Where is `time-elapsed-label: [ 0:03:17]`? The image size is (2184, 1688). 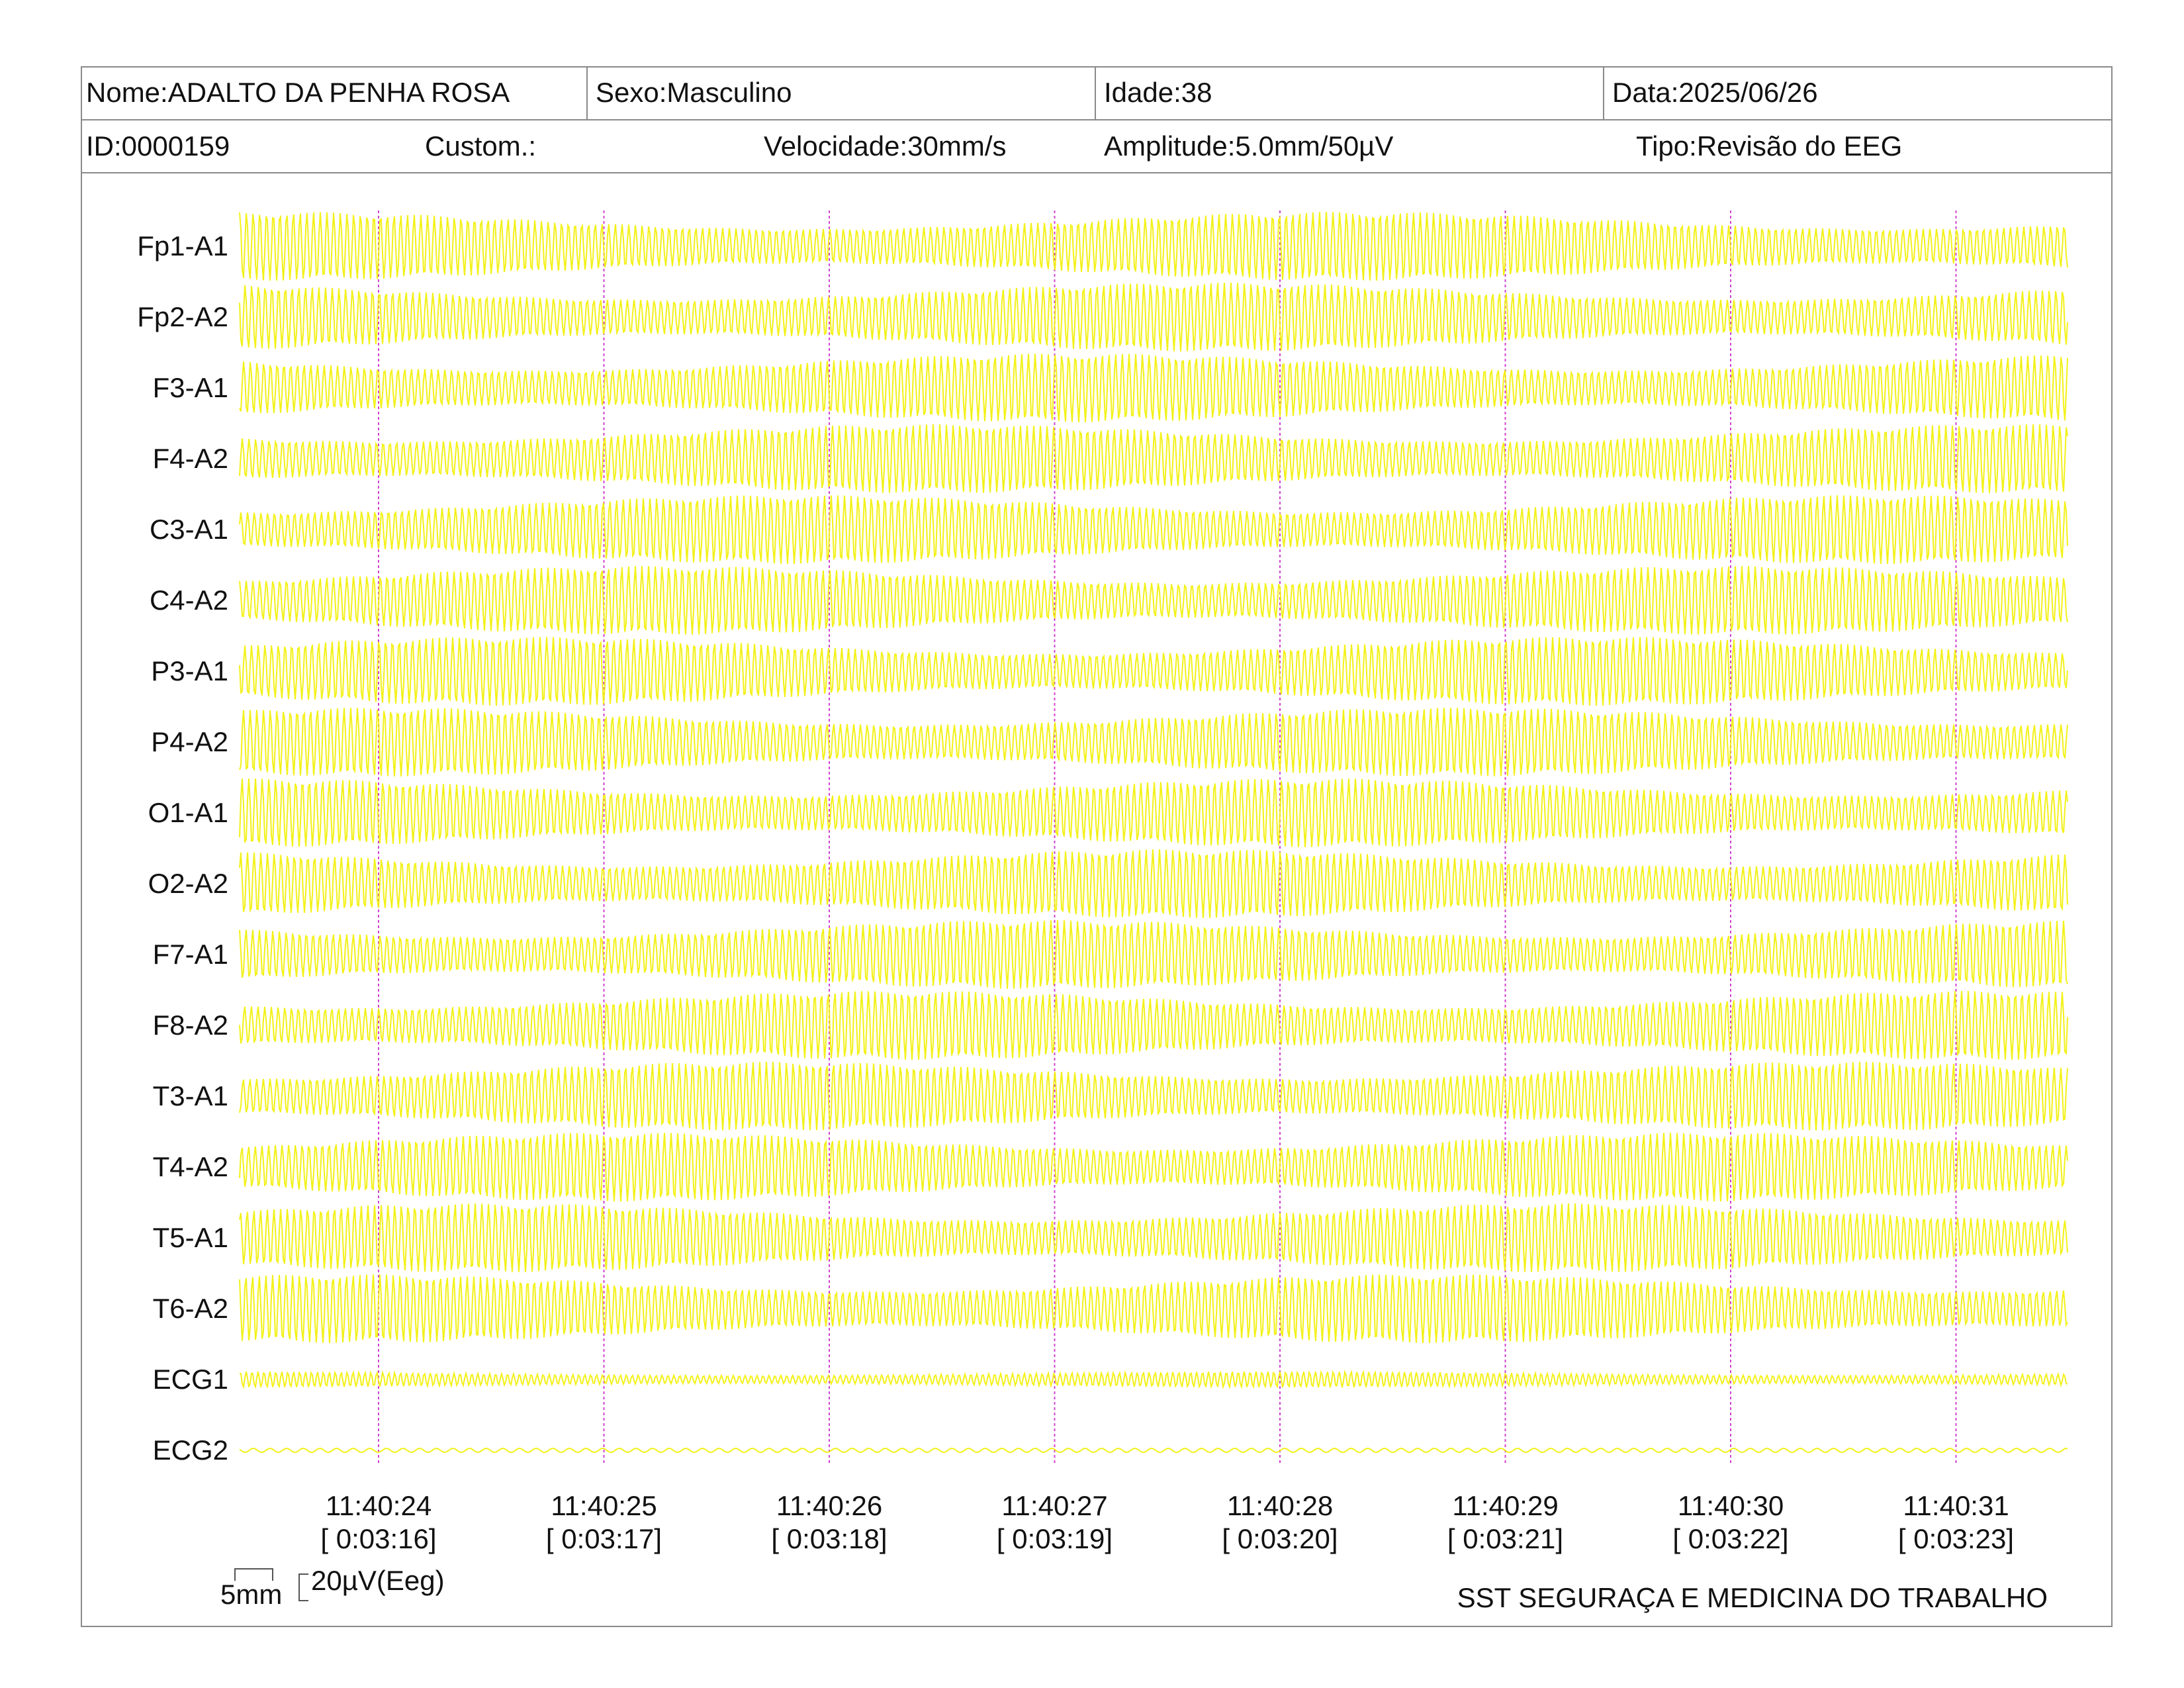
time-elapsed-label: [ 0:03:17] is located at coordinates (603, 1538).